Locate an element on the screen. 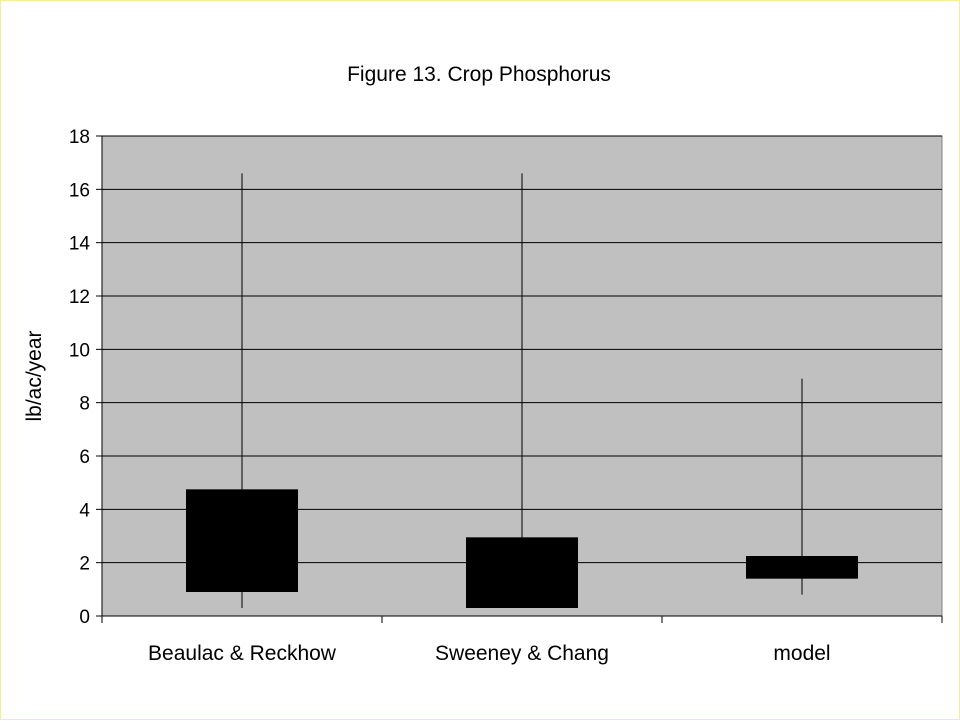 This screenshot has width=960, height=721. y-tick-label: 14 is located at coordinates (80, 244).